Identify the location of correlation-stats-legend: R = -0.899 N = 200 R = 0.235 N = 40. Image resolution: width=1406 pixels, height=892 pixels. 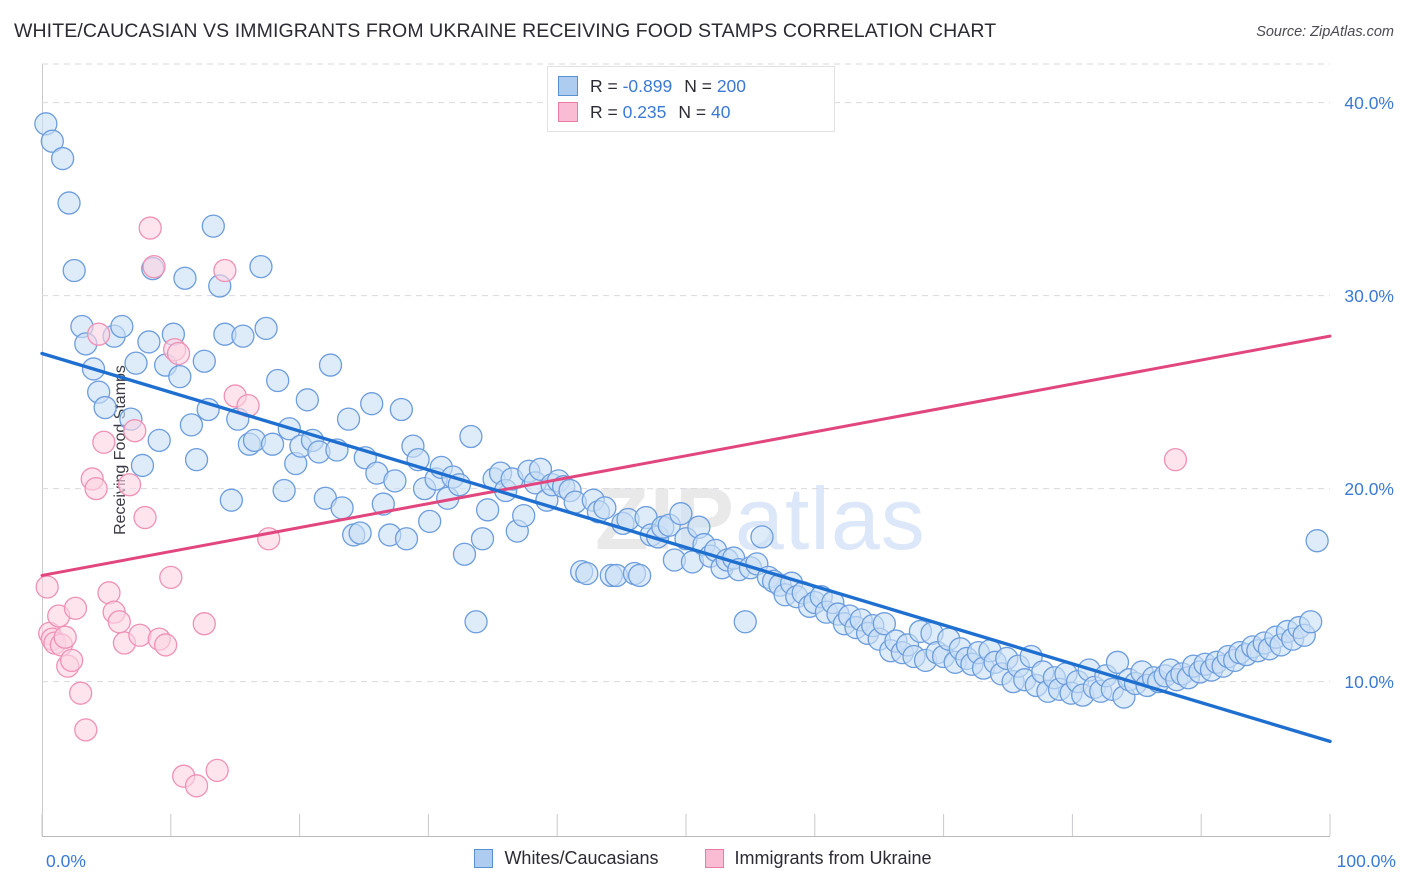
(691, 99).